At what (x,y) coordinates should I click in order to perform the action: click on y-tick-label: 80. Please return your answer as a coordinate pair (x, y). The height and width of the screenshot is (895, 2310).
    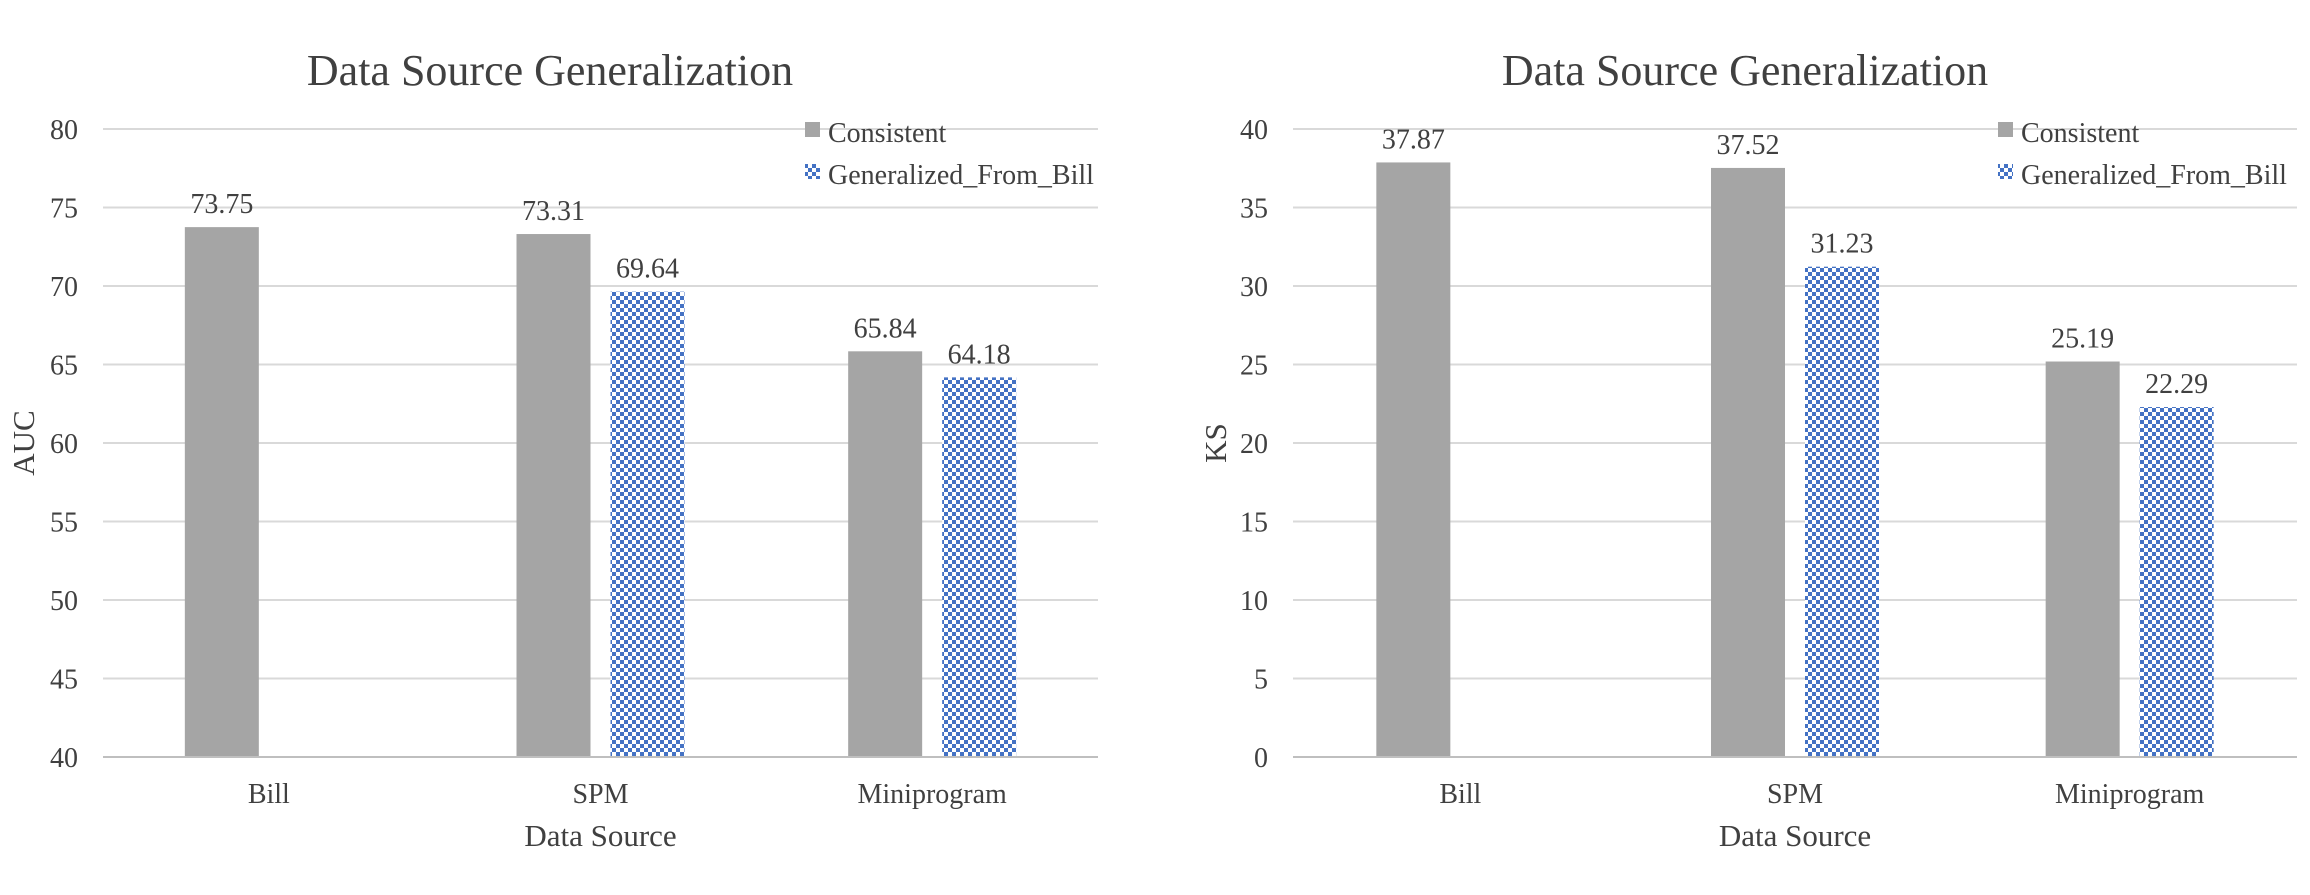
    Looking at the image, I should click on (64, 130).